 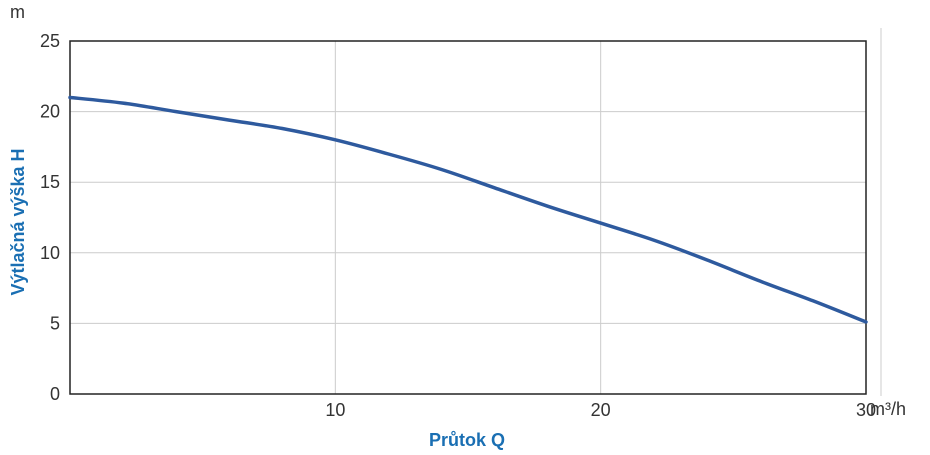 I want to click on x-axis-title: Průtok Q, so click(x=467, y=440).